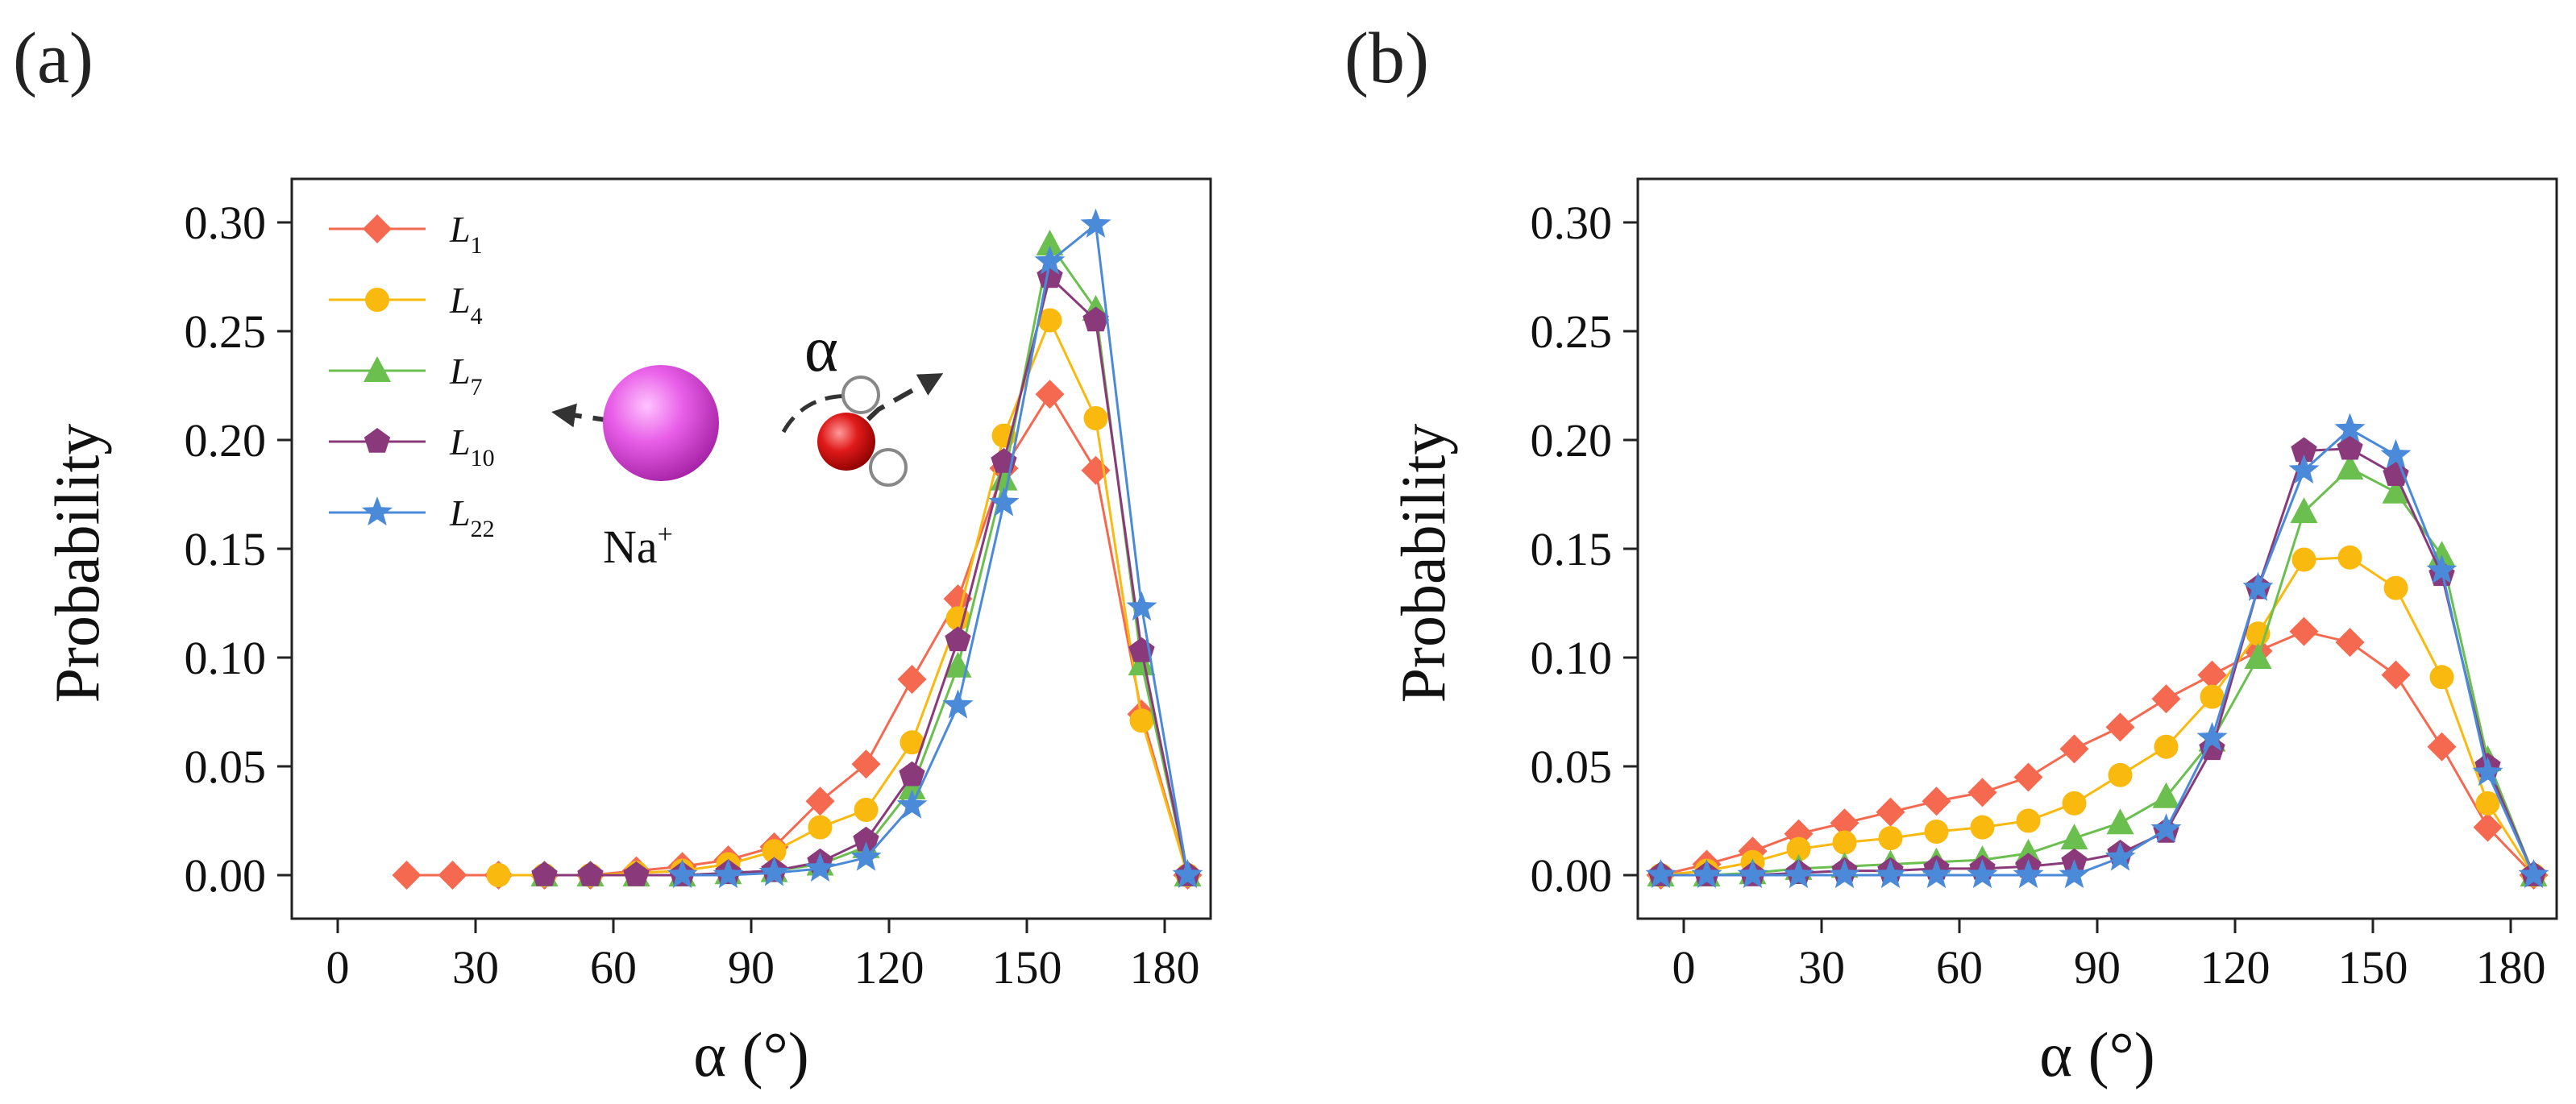 This screenshot has width=2576, height=1104. Describe the element at coordinates (1386, 58) in the screenshot. I see `panel-label-b: (b)` at that location.